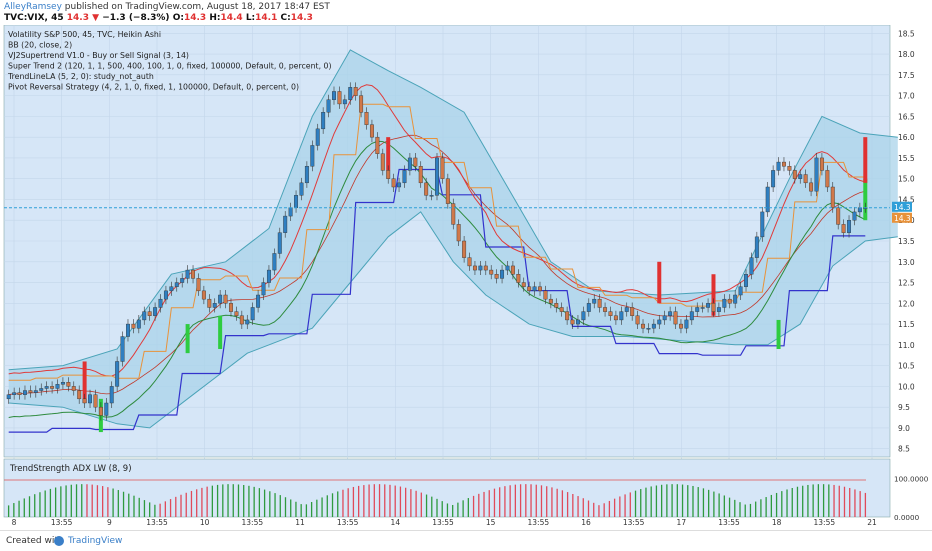 Image resolution: width=932 pixels, height=551 pixels. What do you see at coordinates (902, 207) in the screenshot?
I see `price-tag-label: 14.3` at bounding box center [902, 207].